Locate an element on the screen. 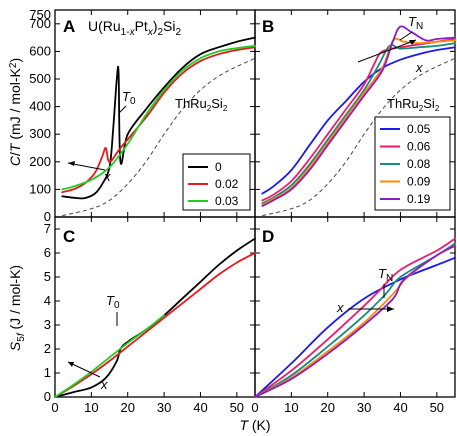 This screenshot has height=436, width=457. x-axis-title: T (K) is located at coordinates (254, 425).